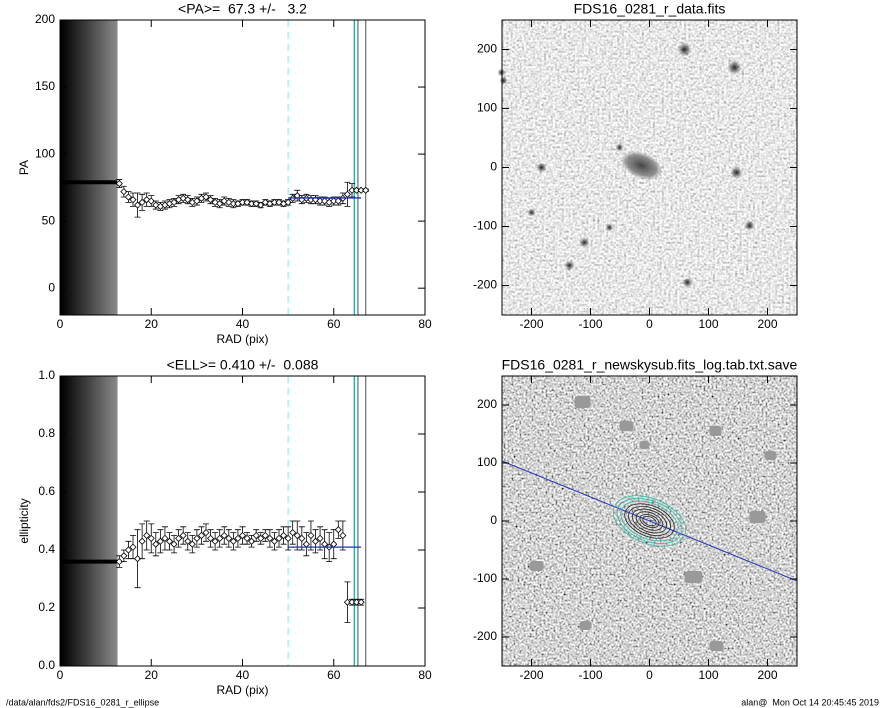 This screenshot has height=708, width=885. Describe the element at coordinates (24, 520) in the screenshot. I see `y-axis-label: ellipticity` at that location.